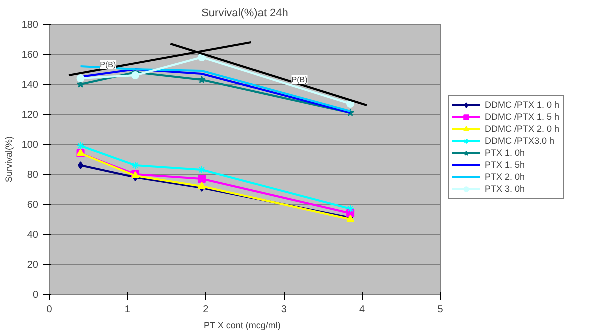 The height and width of the screenshot is (333, 600). Describe the element at coordinates (245, 14) in the screenshot. I see `chart-title: Survival(%)at 24h` at that location.